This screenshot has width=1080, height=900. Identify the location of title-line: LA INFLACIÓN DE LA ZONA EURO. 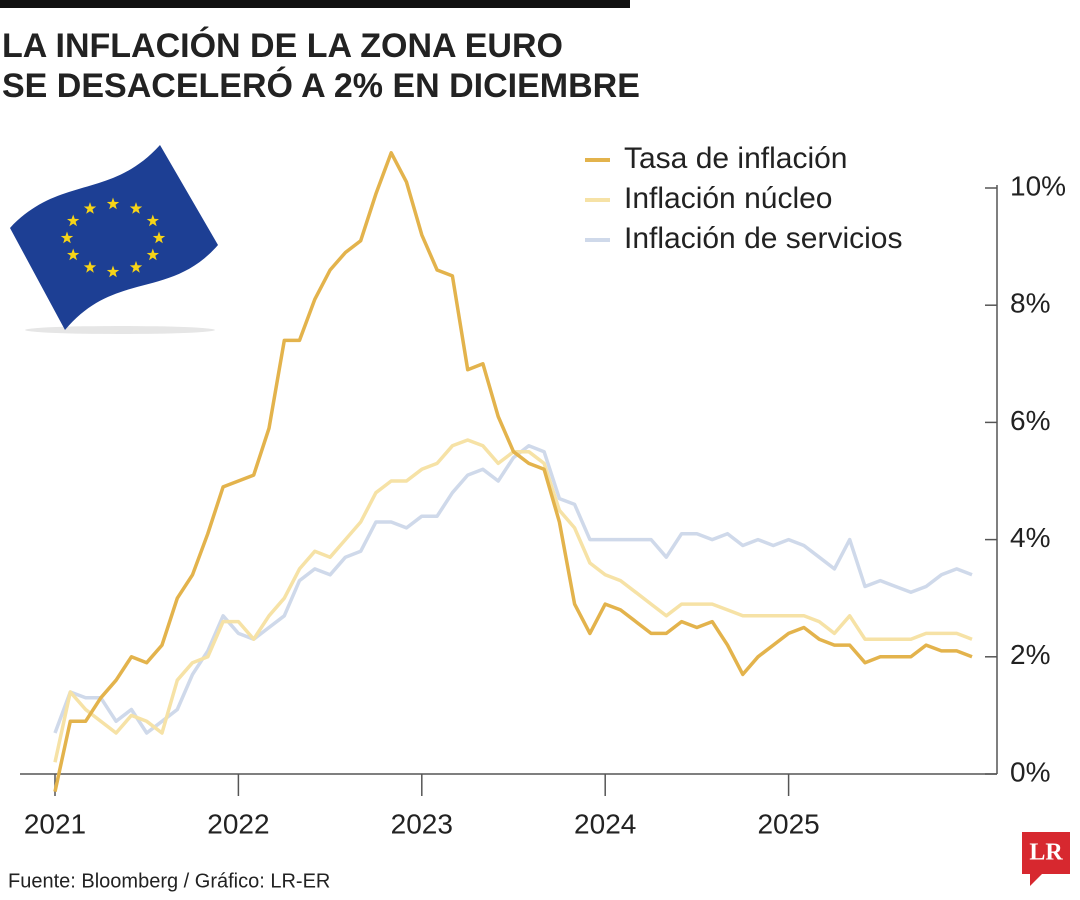
(282, 46).